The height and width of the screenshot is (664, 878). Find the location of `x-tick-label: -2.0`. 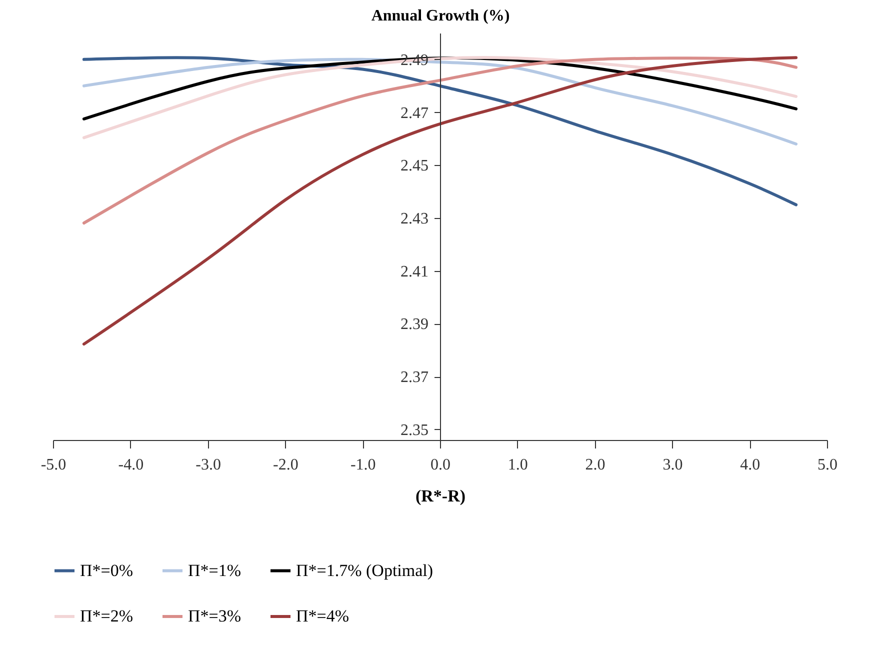

x-tick-label: -2.0 is located at coordinates (285, 465).